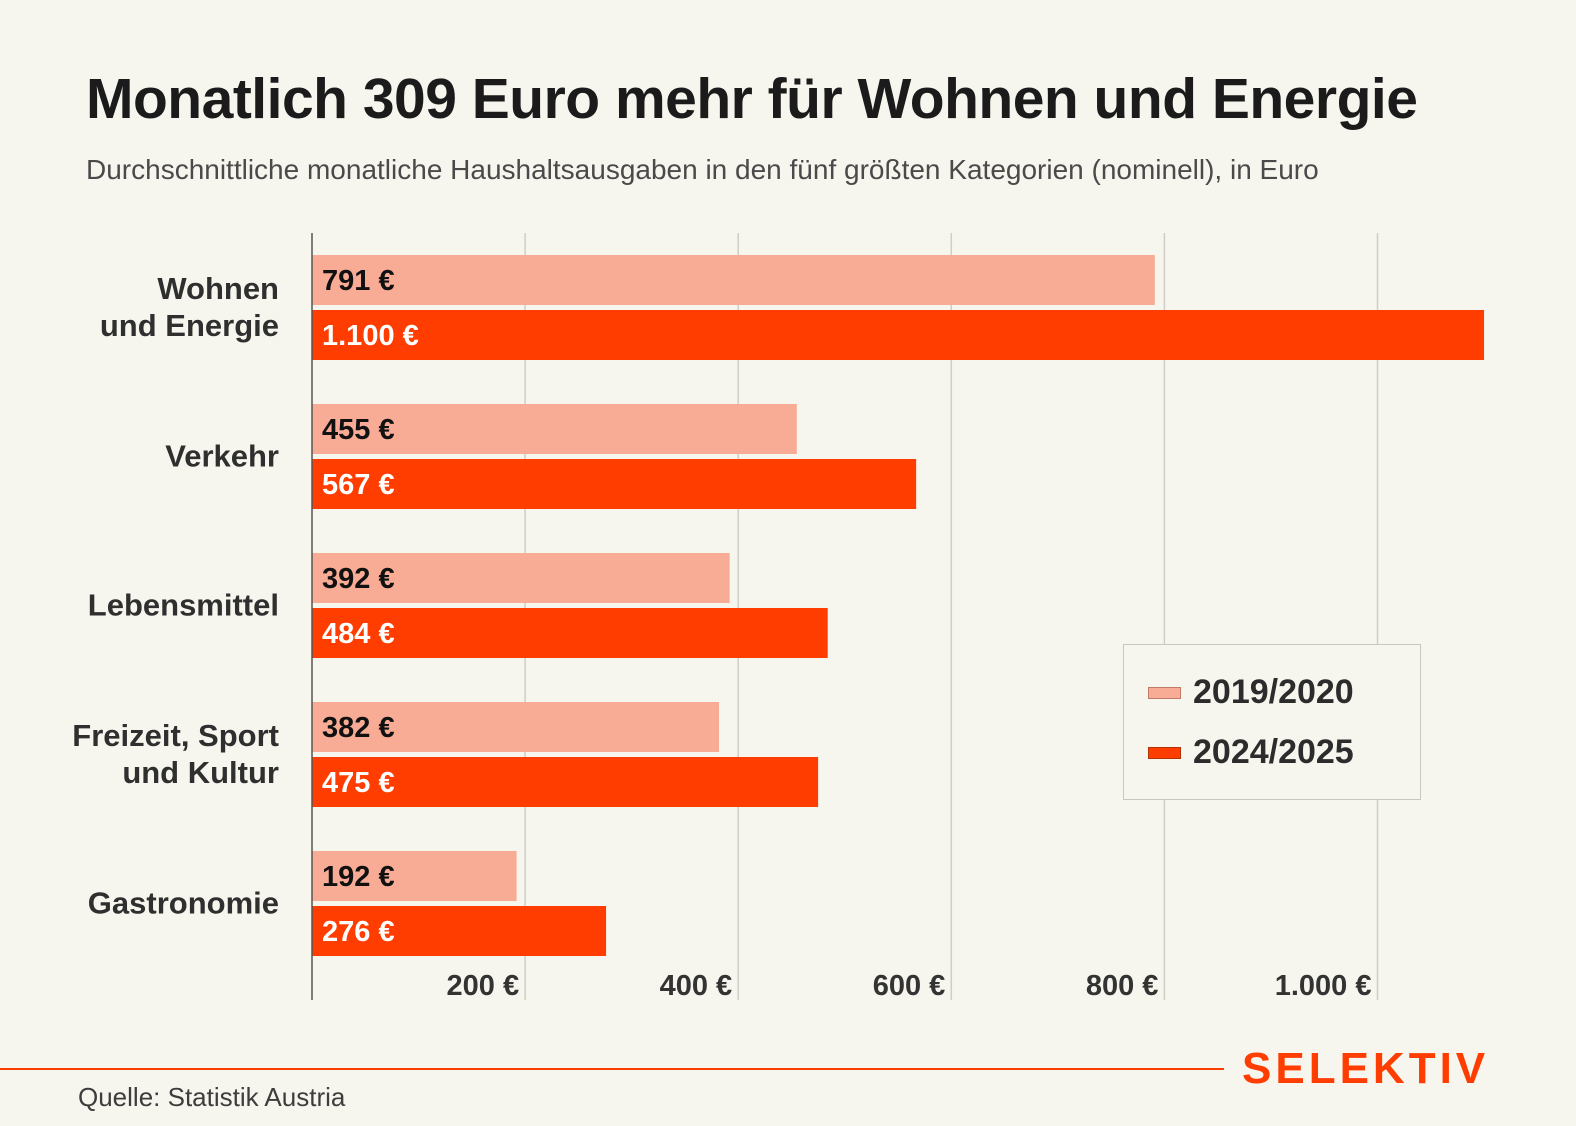  I want to click on category-label: Gastronomie, so click(183, 903).